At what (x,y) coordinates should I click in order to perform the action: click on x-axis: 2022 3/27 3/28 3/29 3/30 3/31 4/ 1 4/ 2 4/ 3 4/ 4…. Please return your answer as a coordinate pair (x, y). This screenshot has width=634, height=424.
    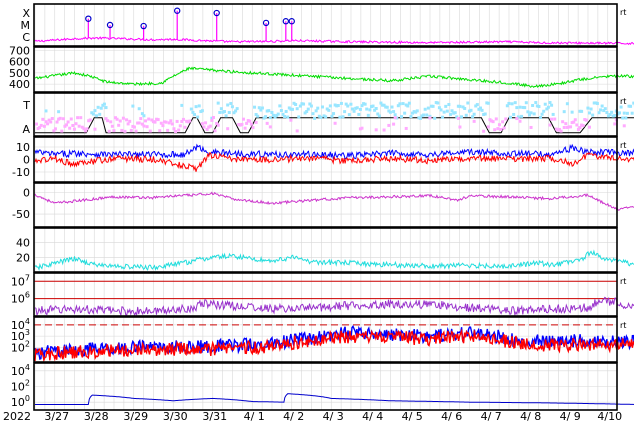
    Looking at the image, I should click on (312, 416).